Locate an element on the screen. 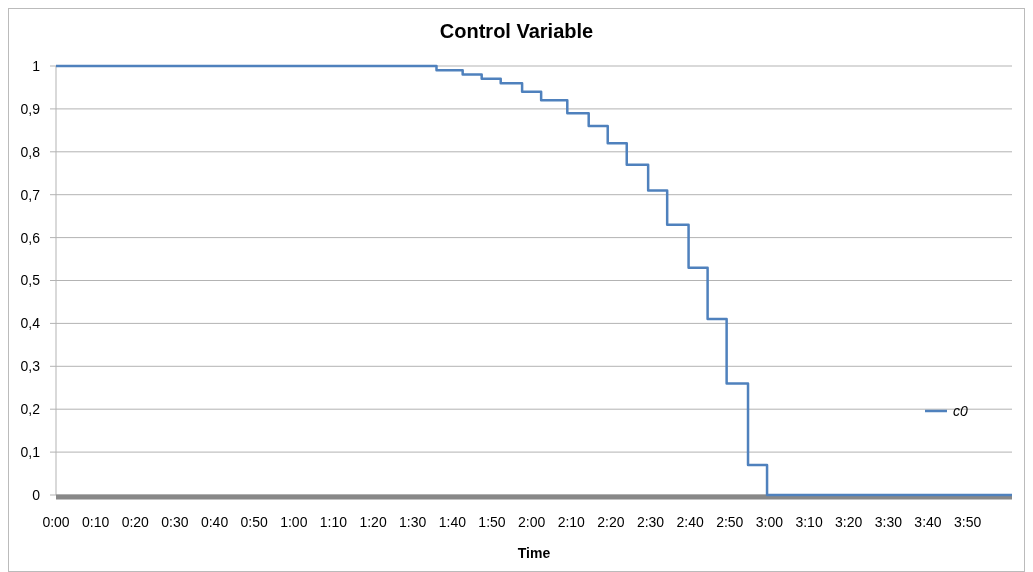  x-axis-title: Time is located at coordinates (534, 553).